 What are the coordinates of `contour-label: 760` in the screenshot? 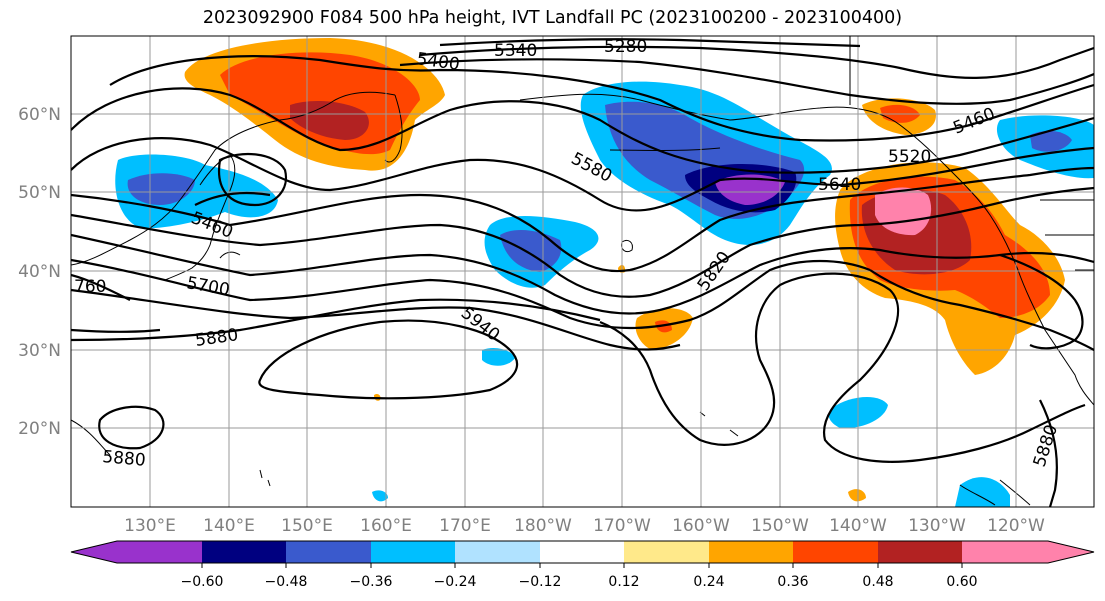 It's located at (90, 287).